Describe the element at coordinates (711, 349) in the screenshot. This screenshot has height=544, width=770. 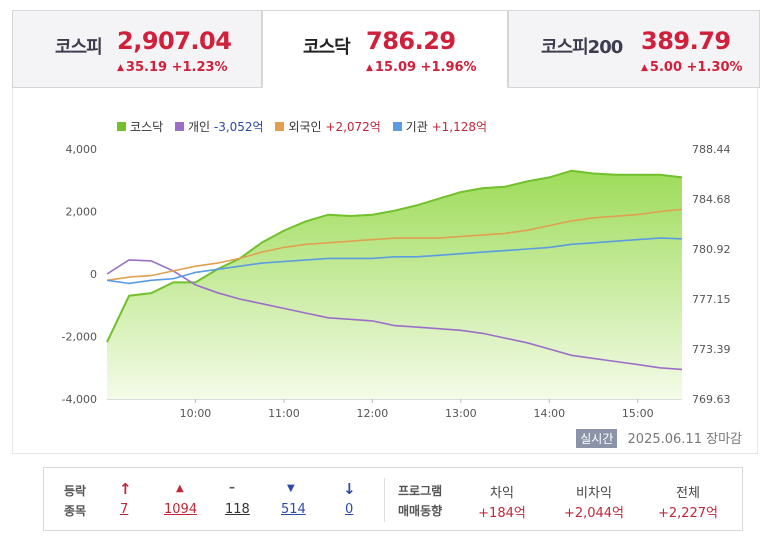
I see `y-right-tick-label: 773.39` at that location.